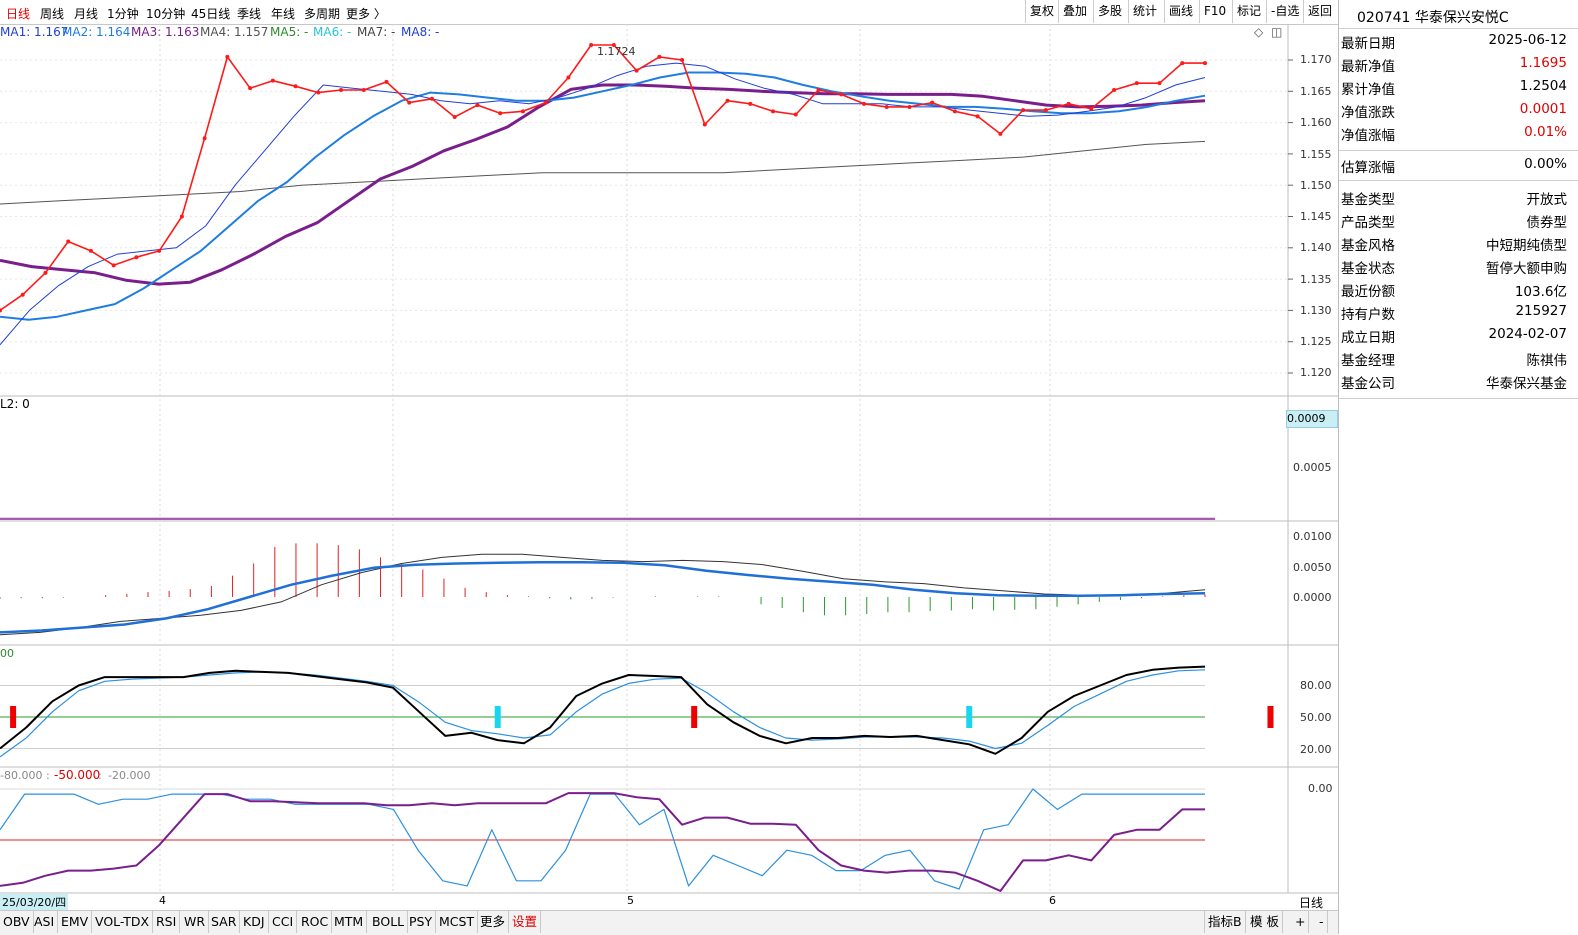 The height and width of the screenshot is (935, 1578). What do you see at coordinates (1319, 11) in the screenshot?
I see `back-button: 返回` at bounding box center [1319, 11].